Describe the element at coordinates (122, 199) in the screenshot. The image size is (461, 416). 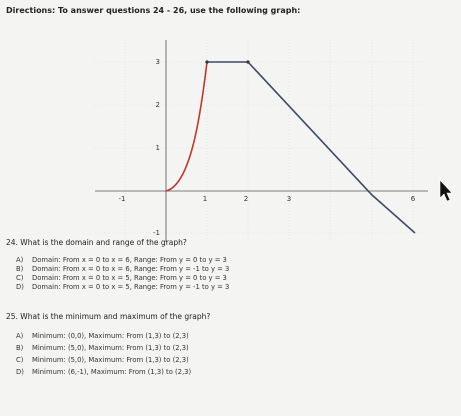
I see `x-tick-label: -1` at that location.